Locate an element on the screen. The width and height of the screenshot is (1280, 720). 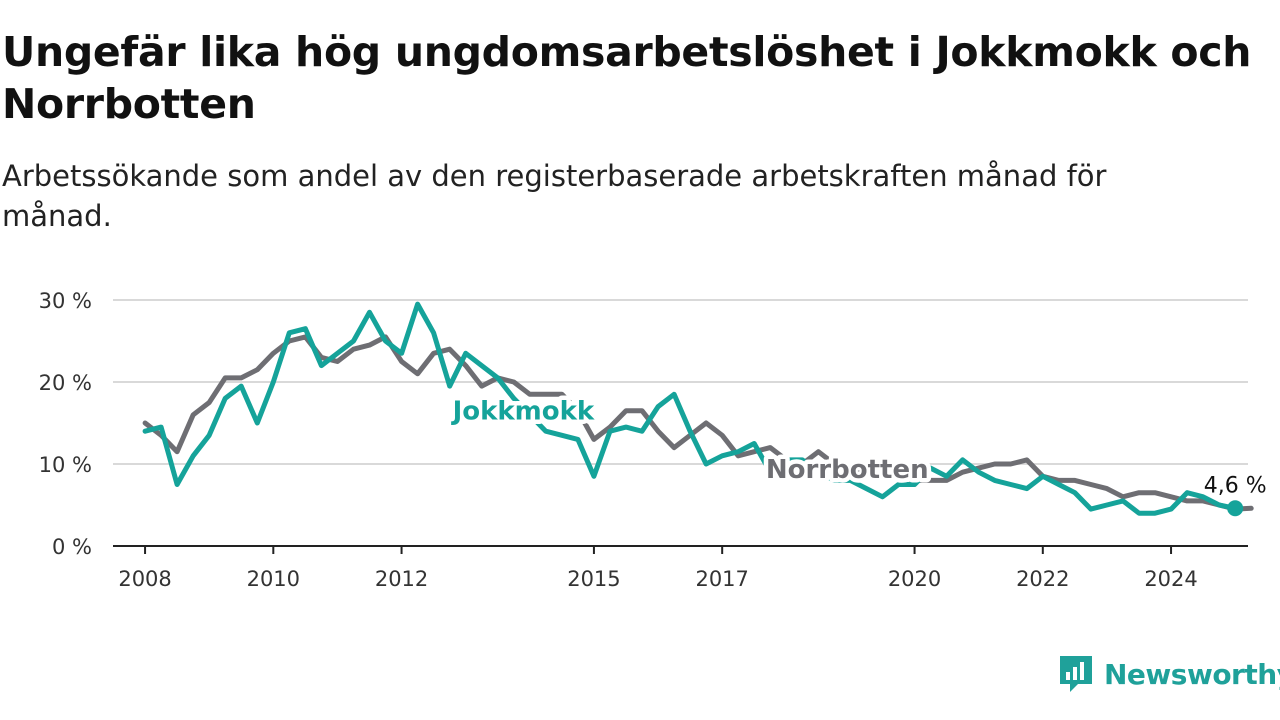
x-tick-label: 2012 is located at coordinates (401, 579).